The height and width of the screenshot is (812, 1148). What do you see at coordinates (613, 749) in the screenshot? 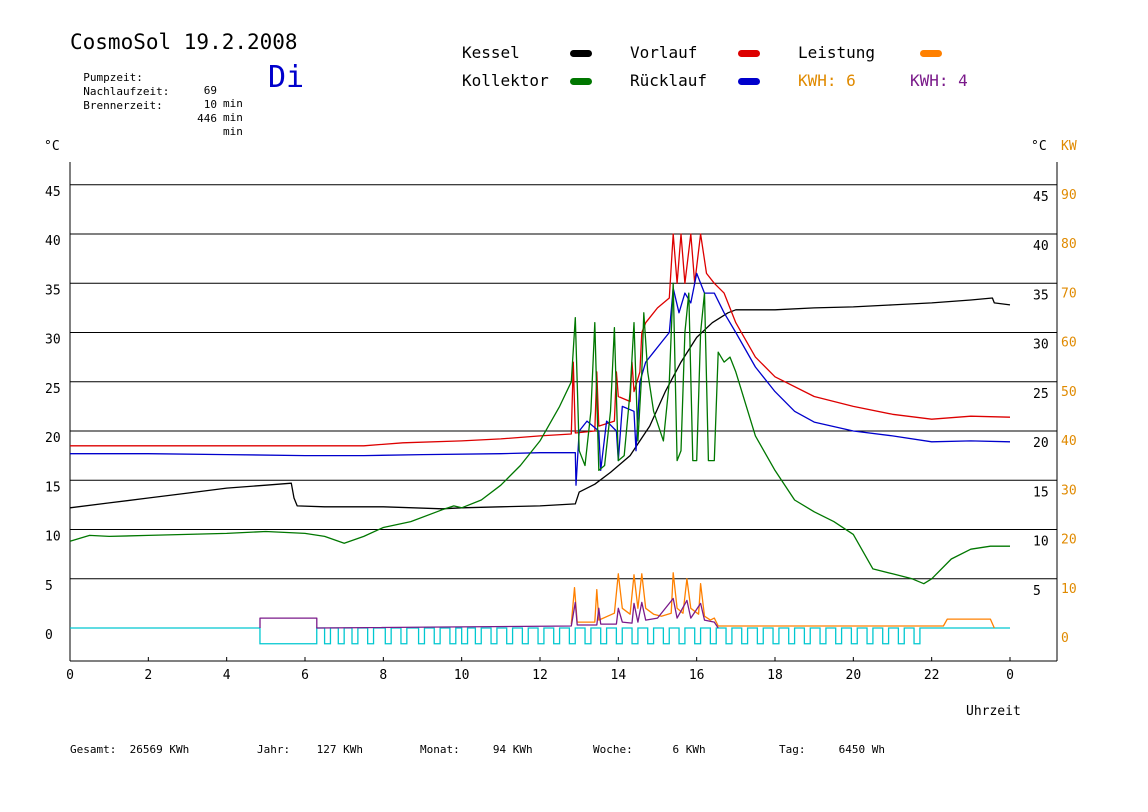
I see `footer-label: Woche:` at bounding box center [613, 749].